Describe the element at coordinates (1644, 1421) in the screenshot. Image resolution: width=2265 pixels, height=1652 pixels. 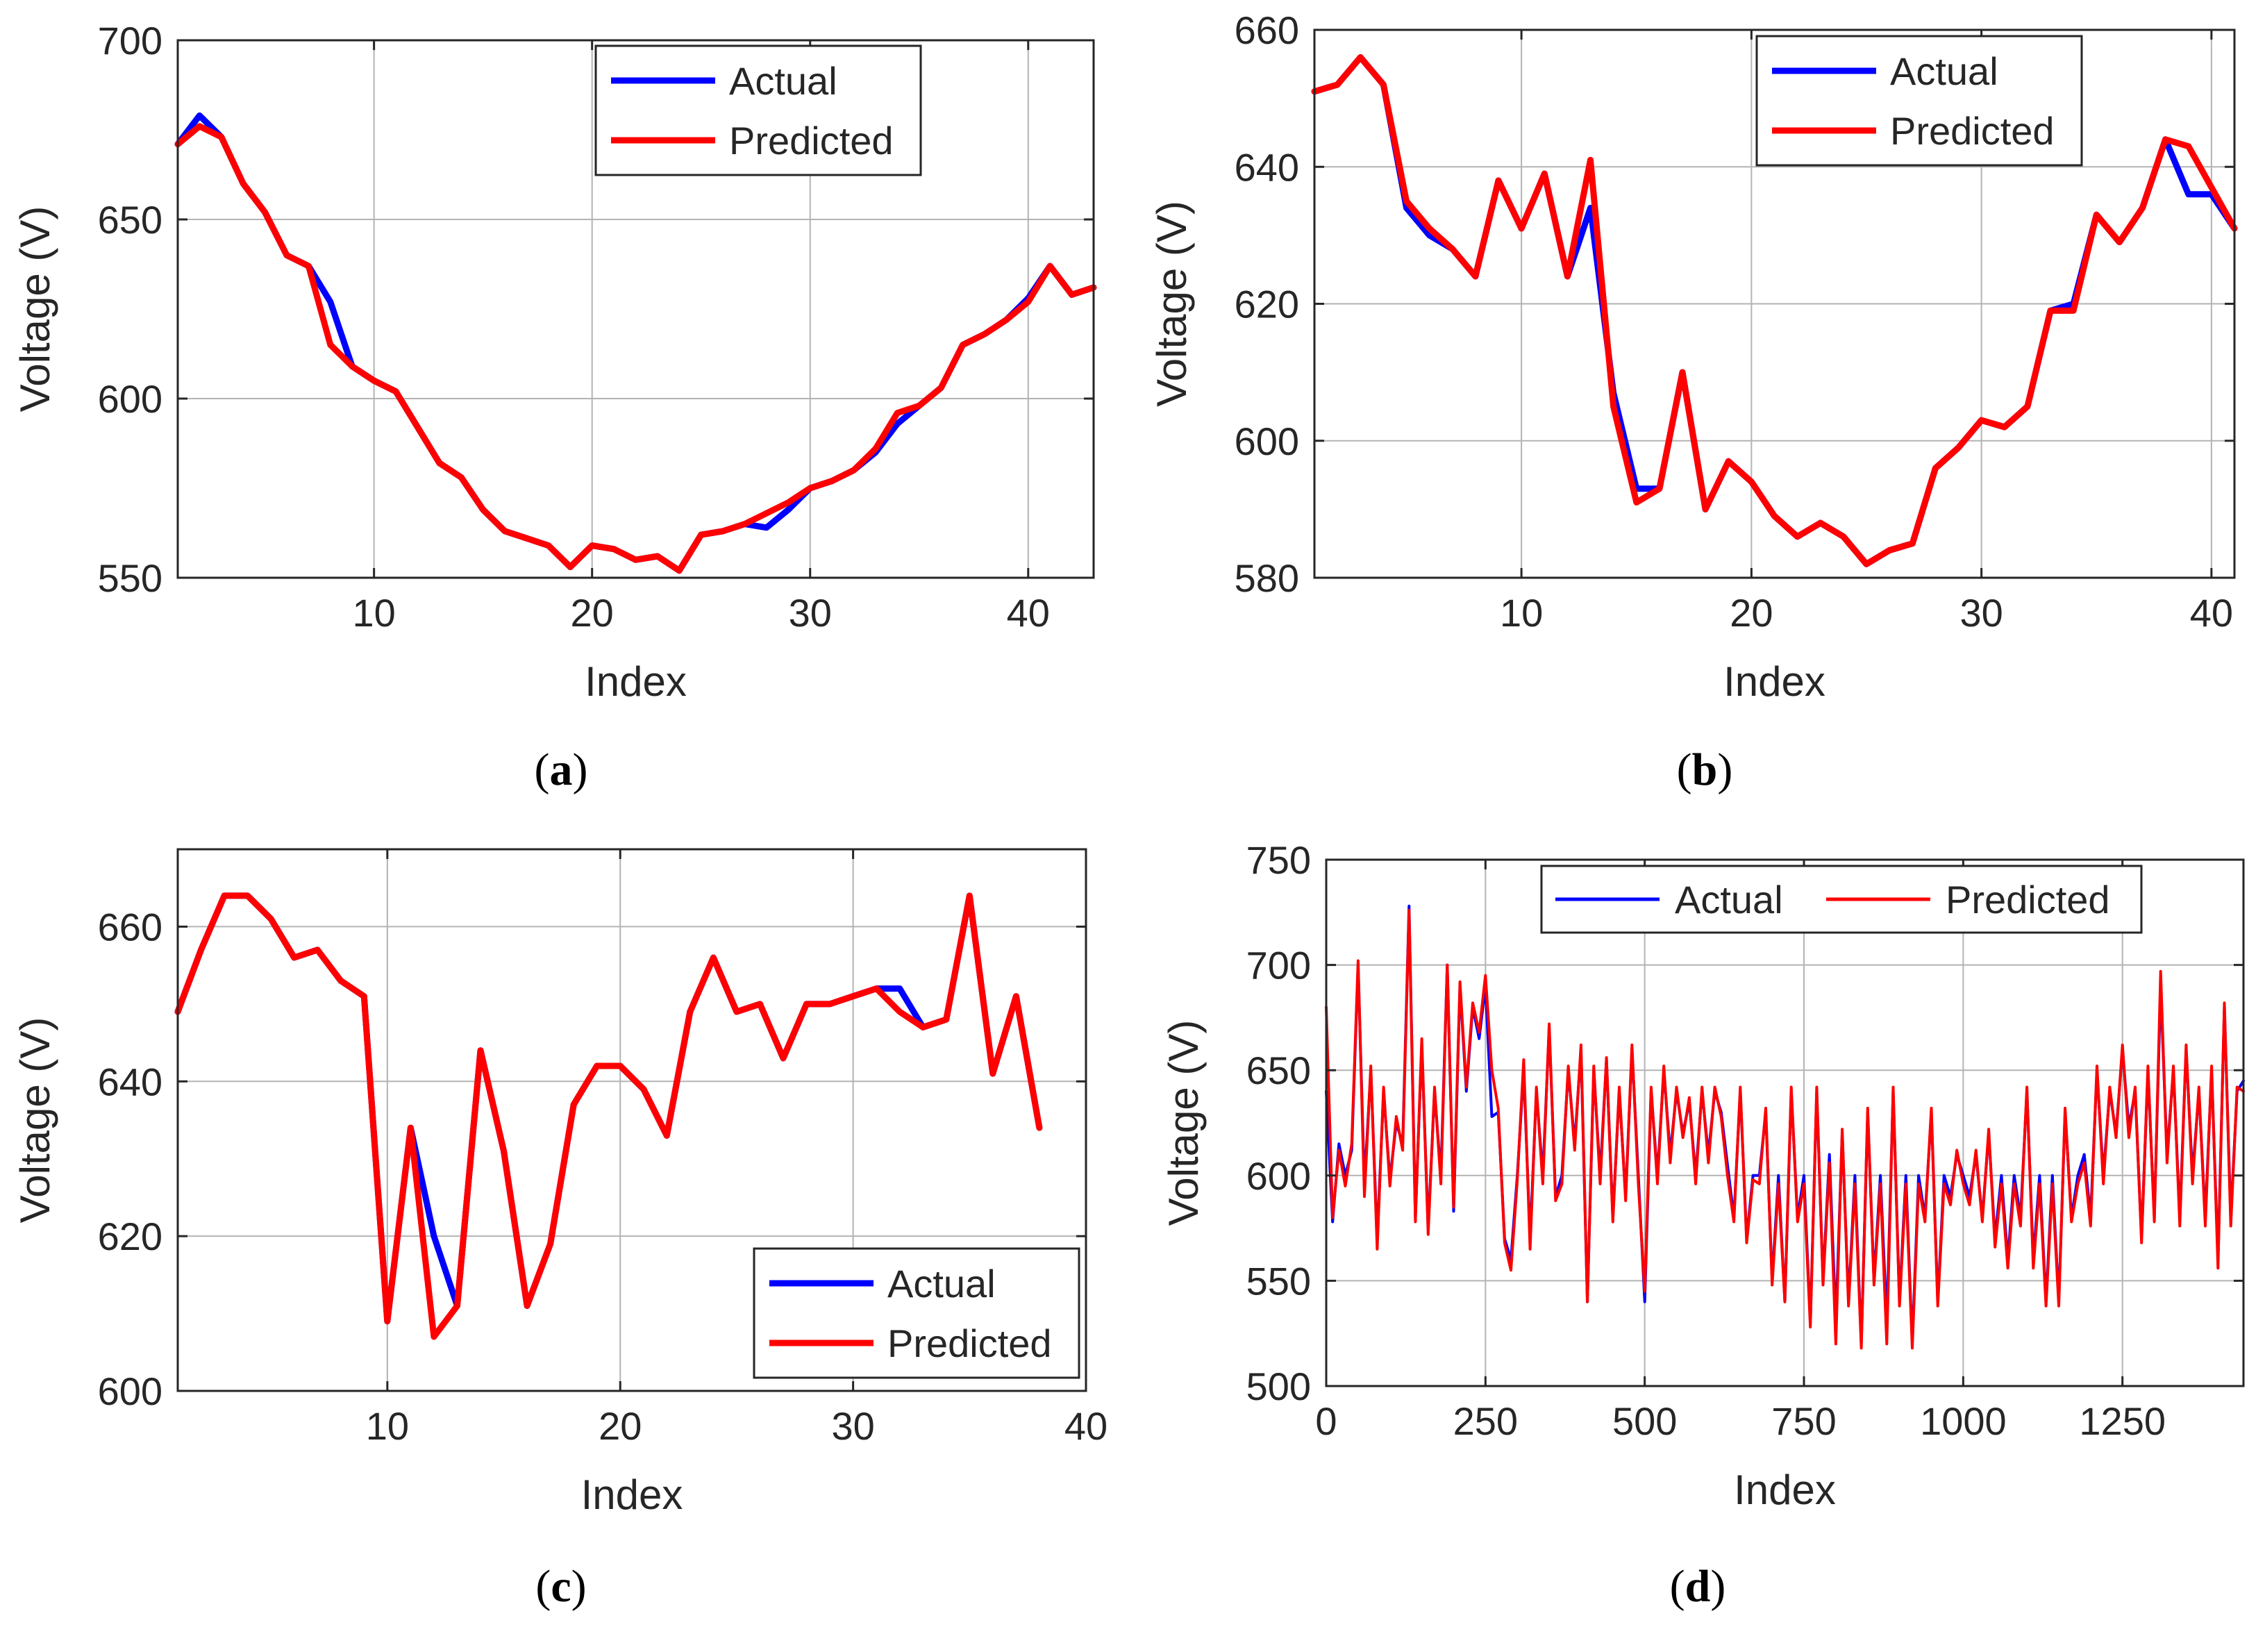
I see `x-tick-label: 500` at that location.